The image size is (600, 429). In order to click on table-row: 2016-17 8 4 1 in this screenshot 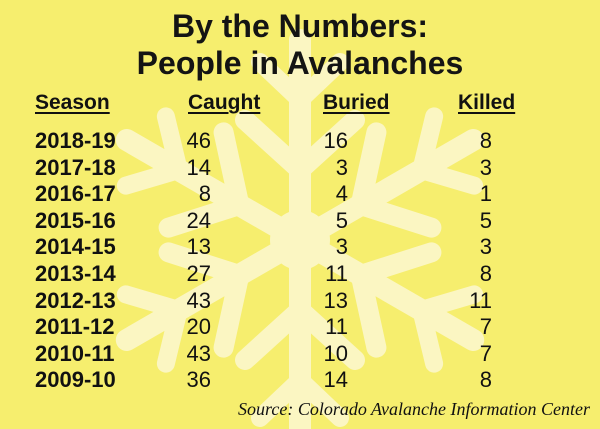, I will do `click(300, 194)`.